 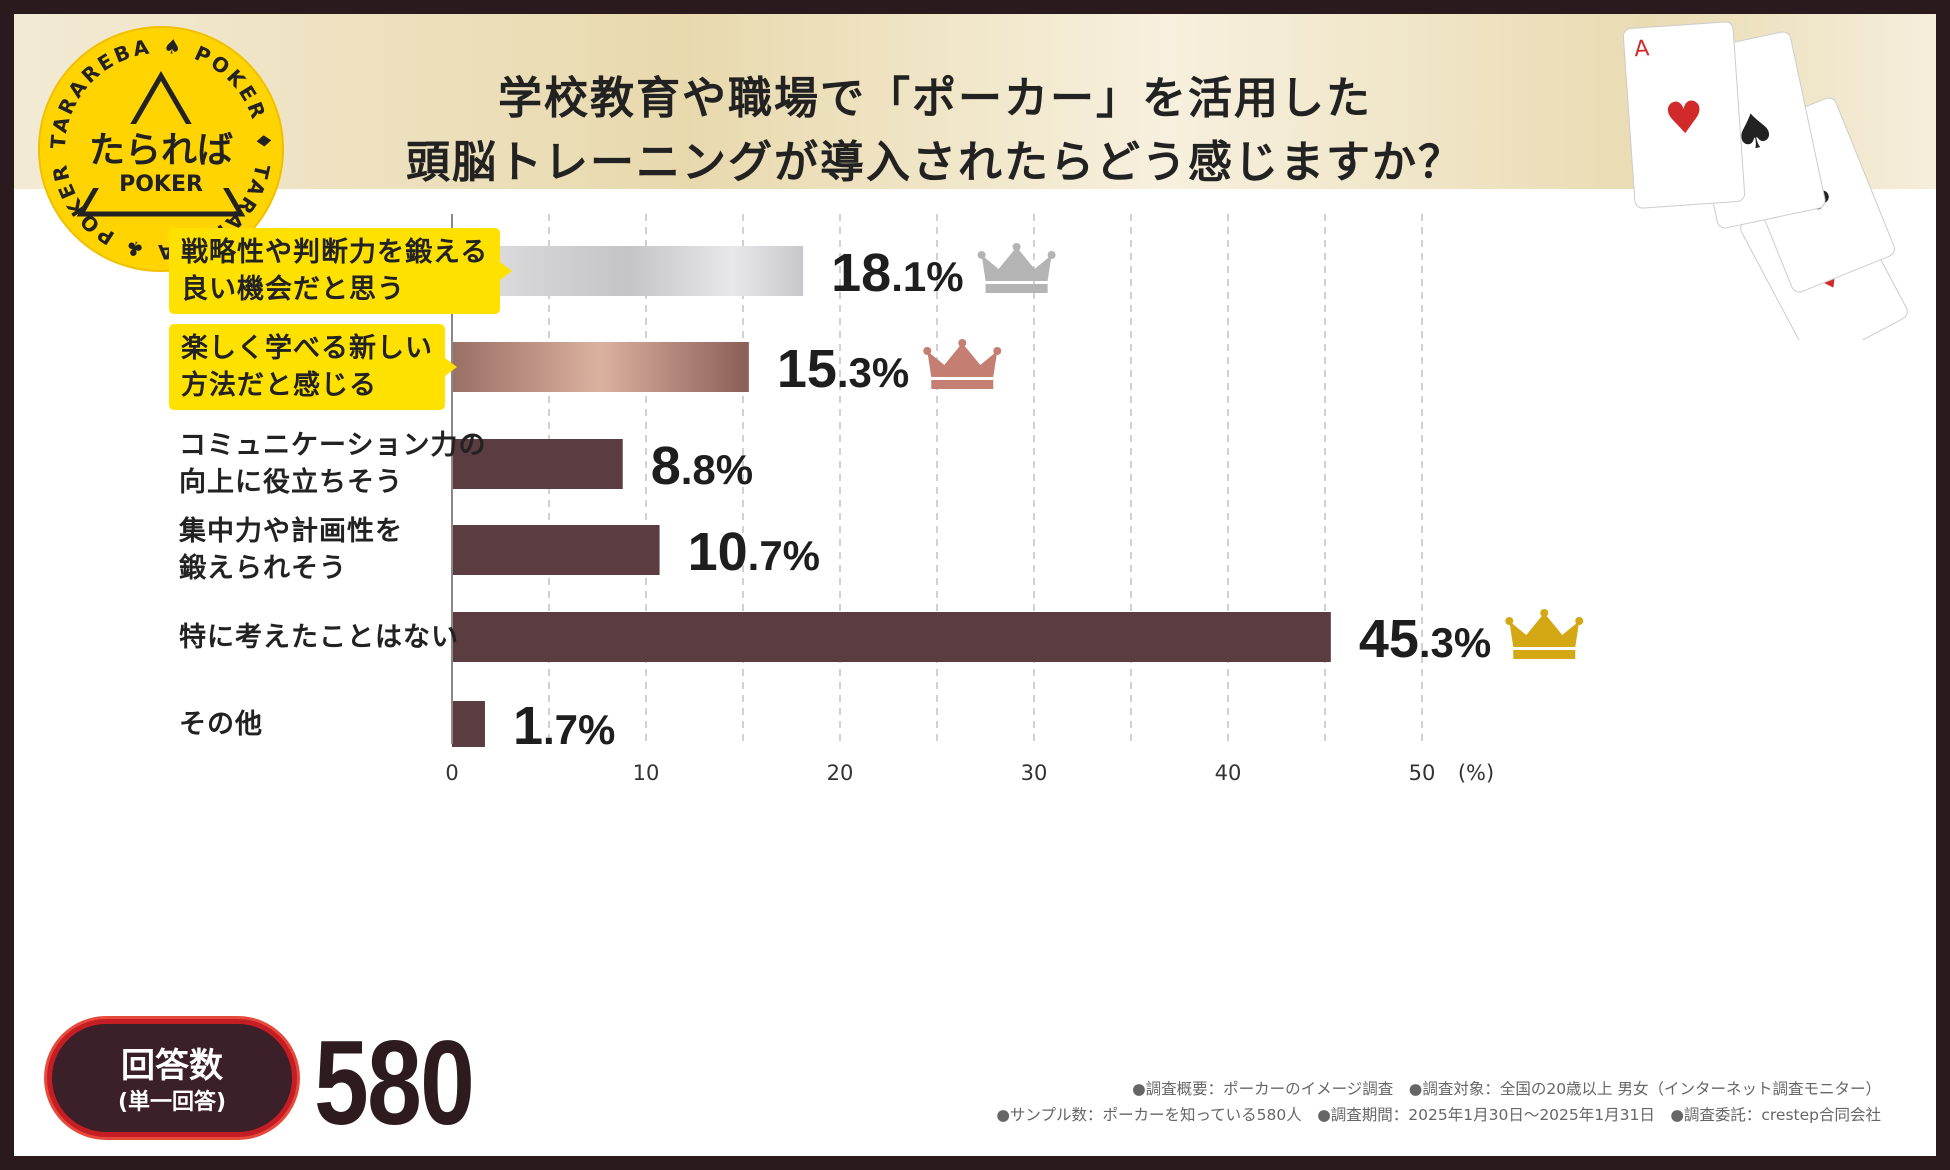 What do you see at coordinates (1253, 451) in the screenshot?
I see `crowns` at bounding box center [1253, 451].